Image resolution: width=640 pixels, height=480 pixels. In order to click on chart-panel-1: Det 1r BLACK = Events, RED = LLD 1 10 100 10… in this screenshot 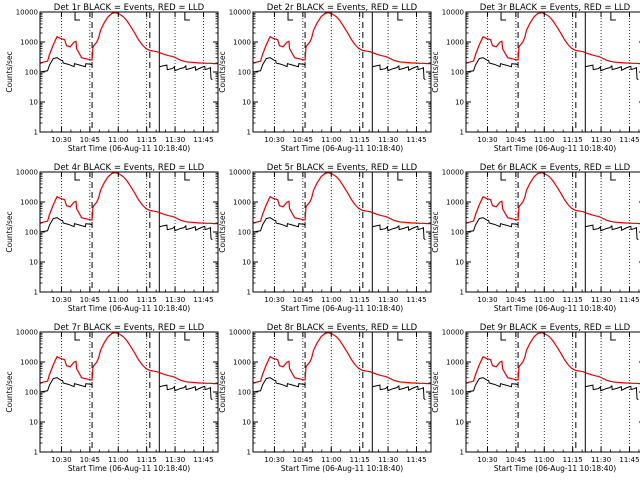, I will do `click(112, 78)`.